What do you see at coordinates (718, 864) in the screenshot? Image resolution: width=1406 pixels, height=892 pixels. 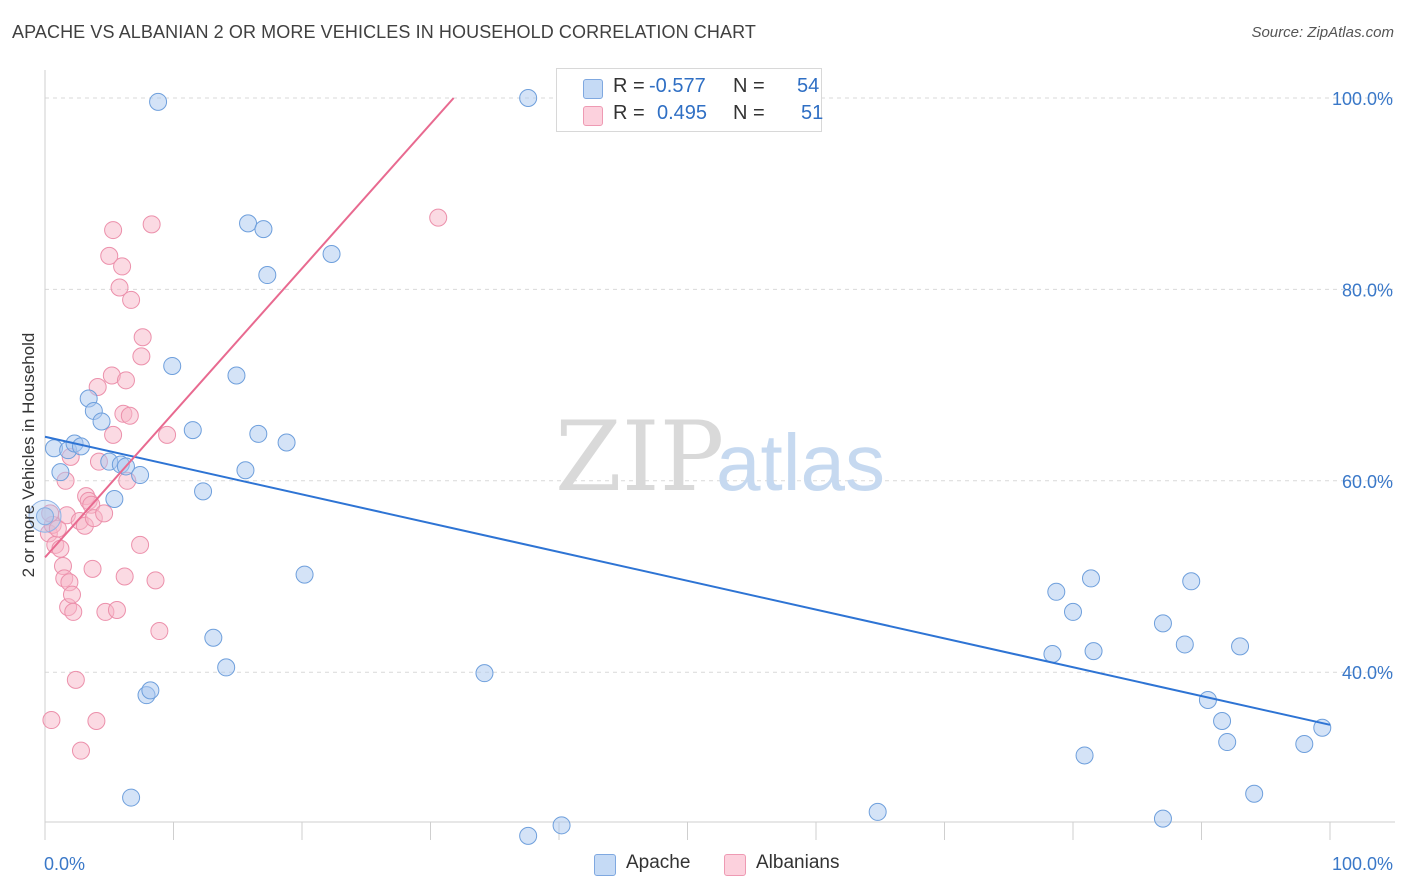 I see `x-tick-labels: 0.0% 100.0%` at bounding box center [718, 864].